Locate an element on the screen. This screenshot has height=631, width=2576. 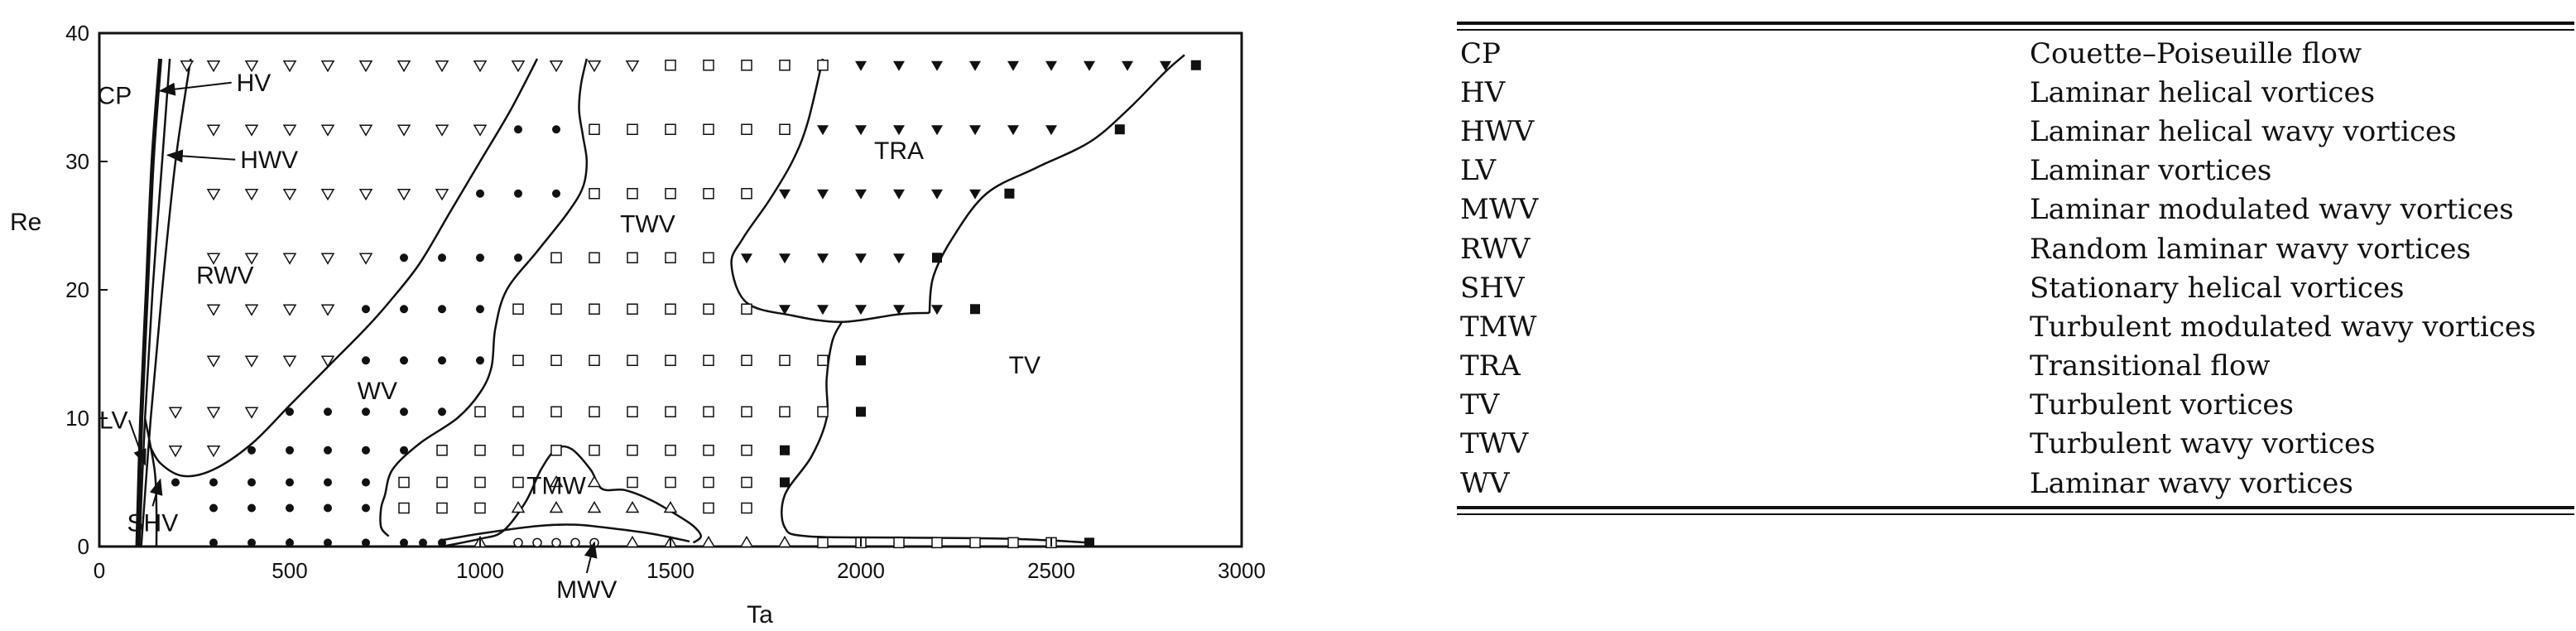
annotation-hwv: HWV is located at coordinates (269, 160).